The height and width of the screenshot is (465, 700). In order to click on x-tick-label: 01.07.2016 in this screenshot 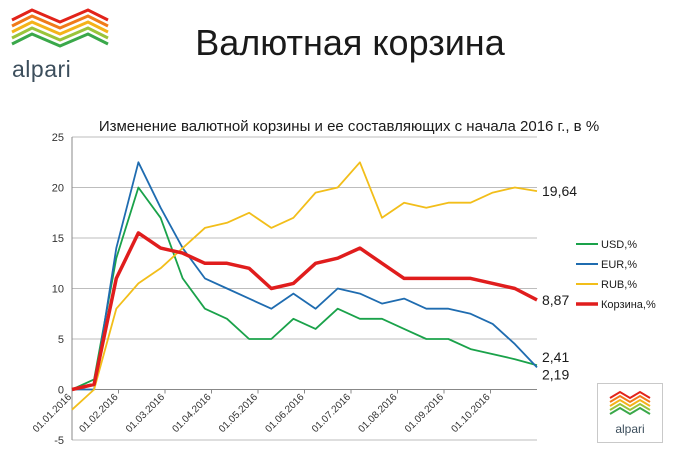, I will do `click(331, 413)`.